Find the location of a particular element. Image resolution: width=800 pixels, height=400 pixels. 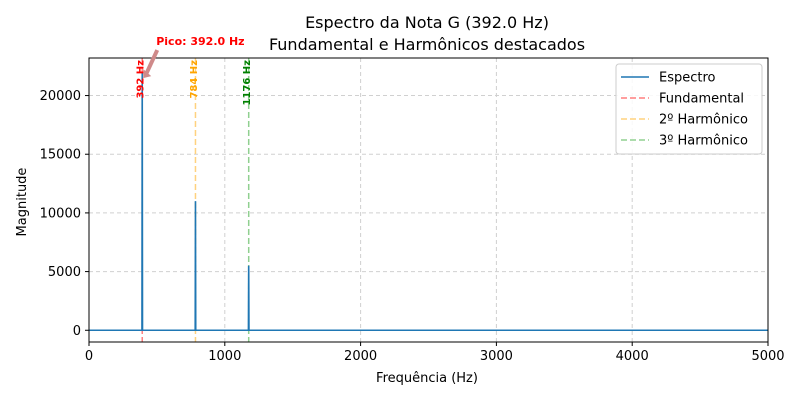

x-tick-label: 1000 is located at coordinates (224, 356).